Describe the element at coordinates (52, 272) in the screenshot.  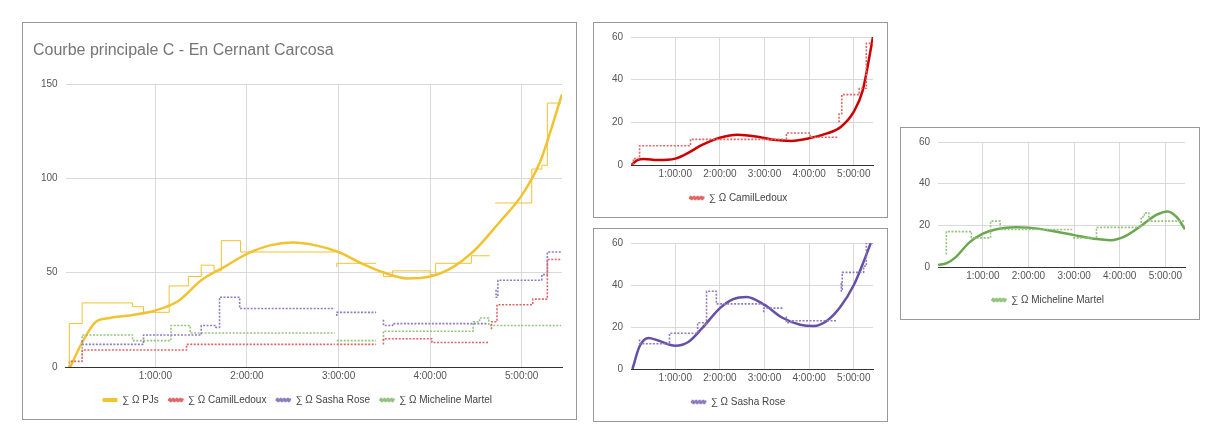
I see `y-tick-label: 50` at that location.